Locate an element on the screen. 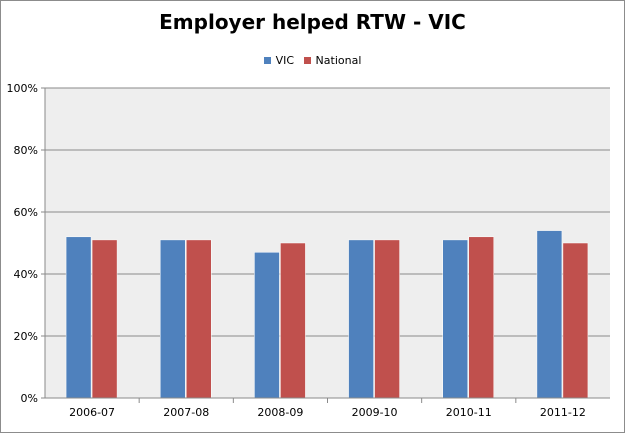 Image resolution: width=625 pixels, height=433 pixels. x-tick-label: 2007-08 is located at coordinates (186, 412).